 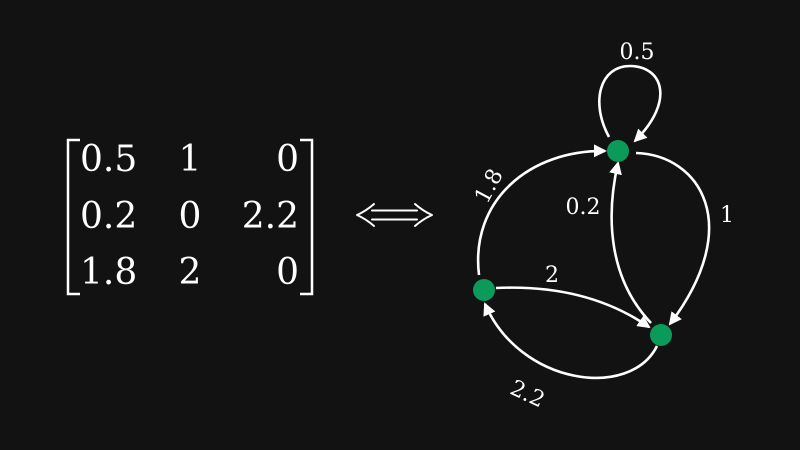 I want to click on edge-label: 1.8, so click(x=489, y=186).